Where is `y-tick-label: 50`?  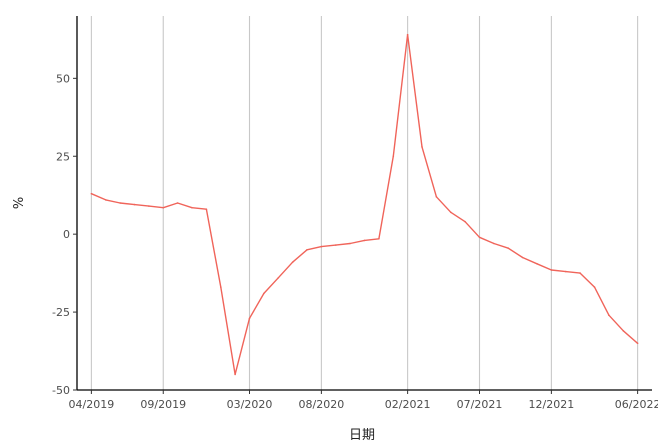
y-tick-label: 50 is located at coordinates (63, 78).